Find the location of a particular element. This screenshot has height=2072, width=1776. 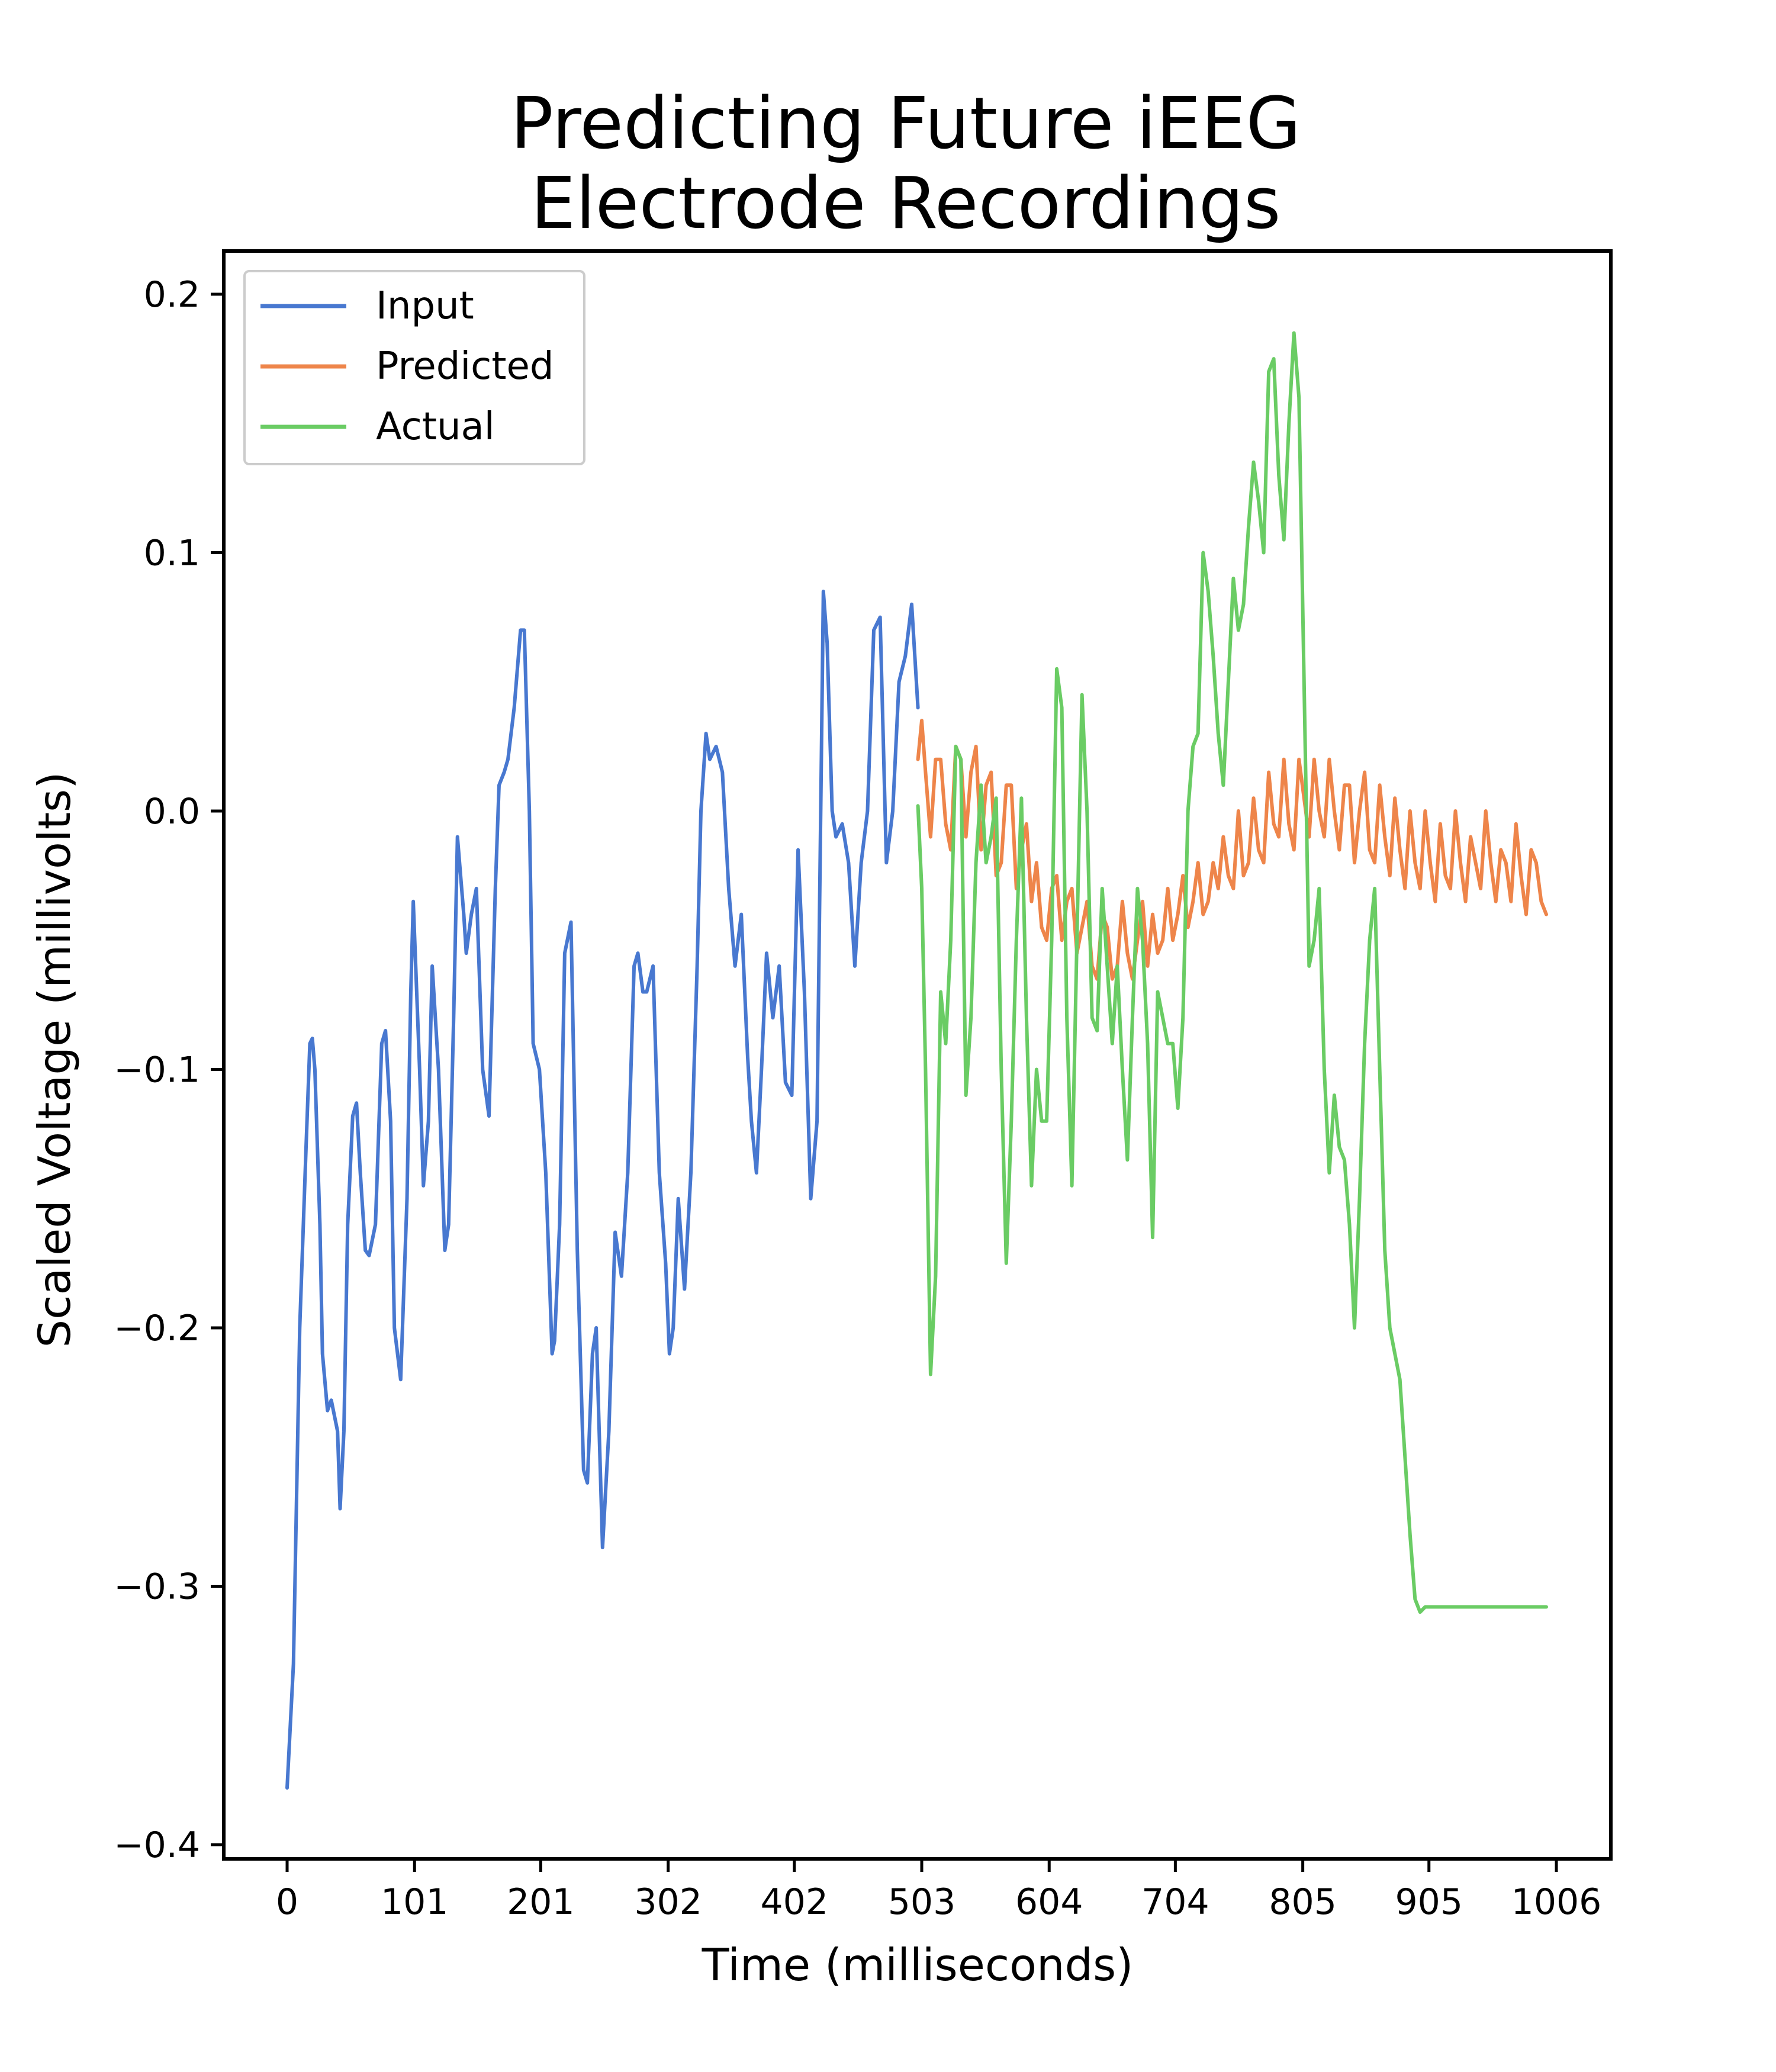

y-tick-label: 0.1 is located at coordinates (172, 553).